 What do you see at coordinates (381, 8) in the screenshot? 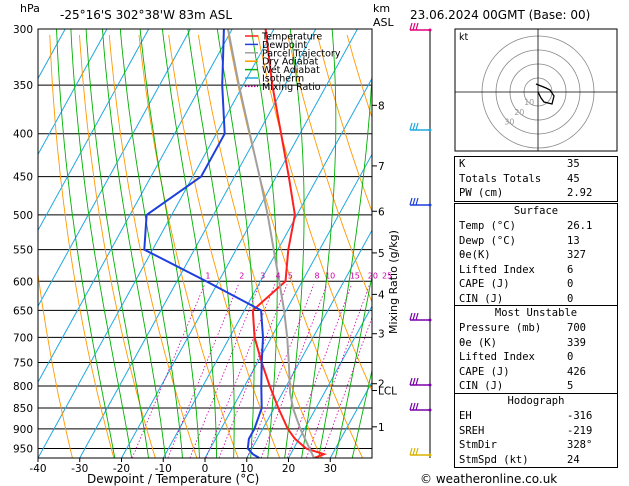
I see `km-unit: km` at bounding box center [381, 8].